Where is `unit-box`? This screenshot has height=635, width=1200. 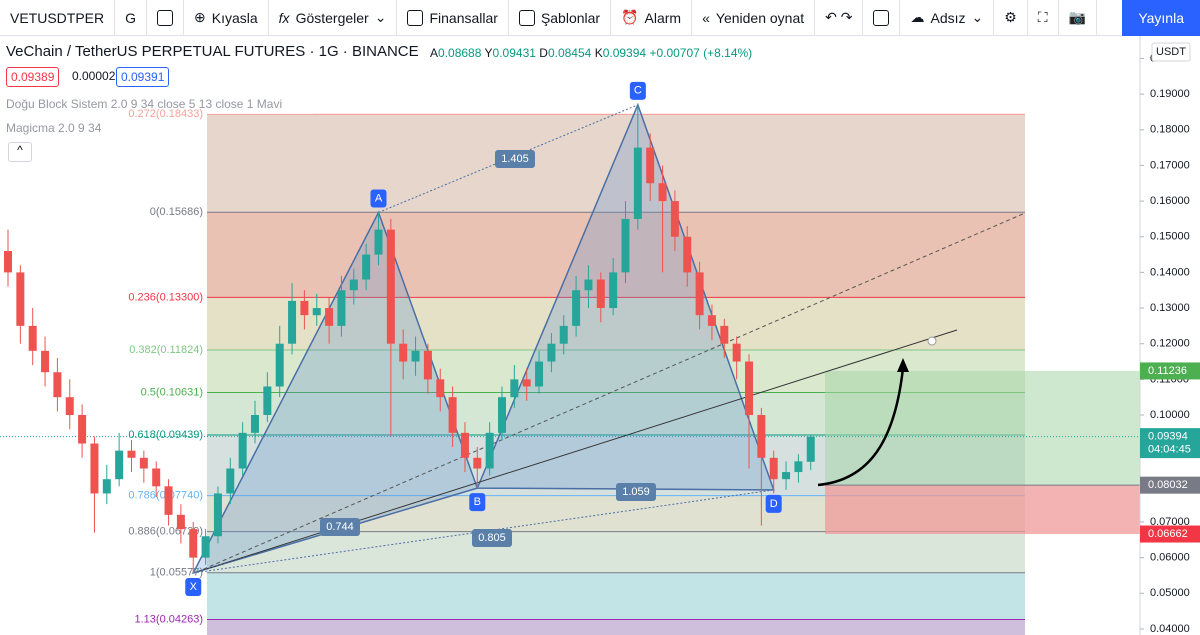 unit-box is located at coordinates (1171, 52).